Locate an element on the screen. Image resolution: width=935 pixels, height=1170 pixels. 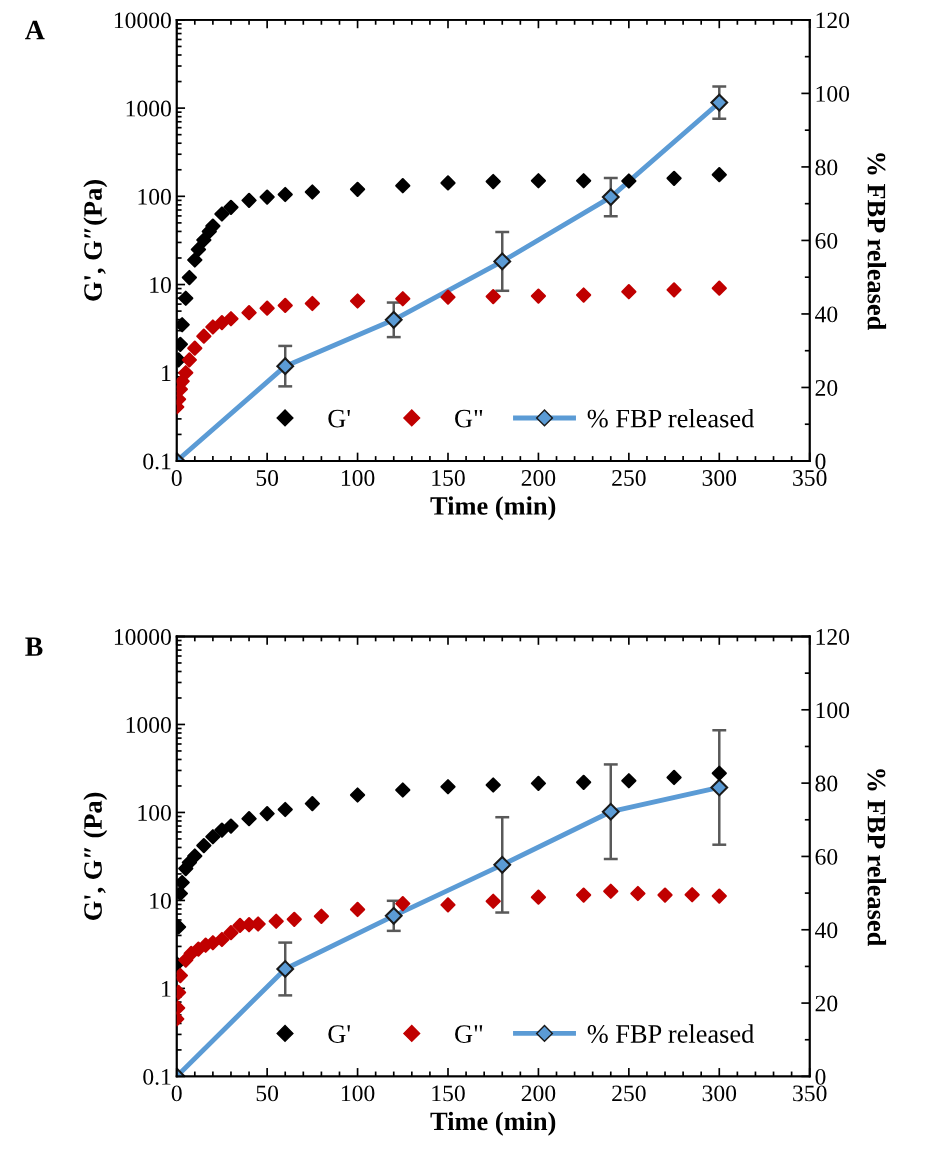
y-axis-title: G', G″ (Pa) is located at coordinates (95, 856).